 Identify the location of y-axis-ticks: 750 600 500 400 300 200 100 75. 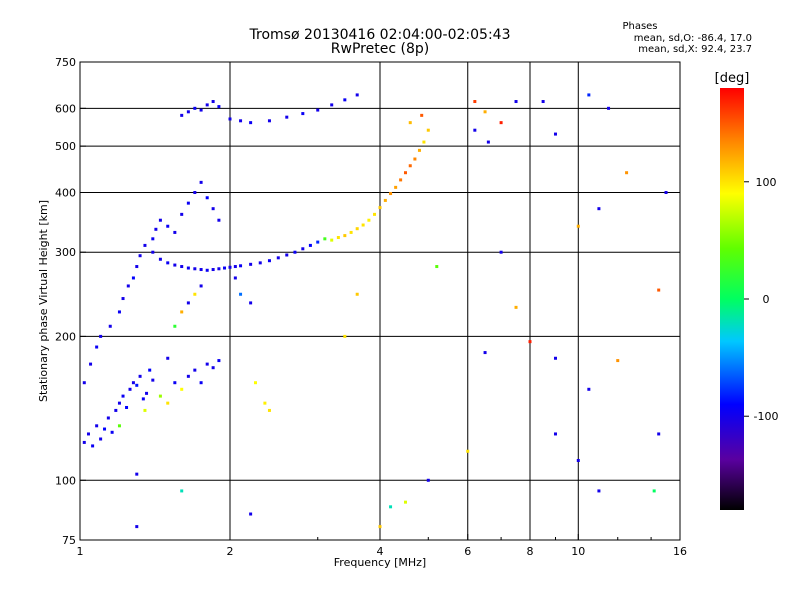
(70, 301).